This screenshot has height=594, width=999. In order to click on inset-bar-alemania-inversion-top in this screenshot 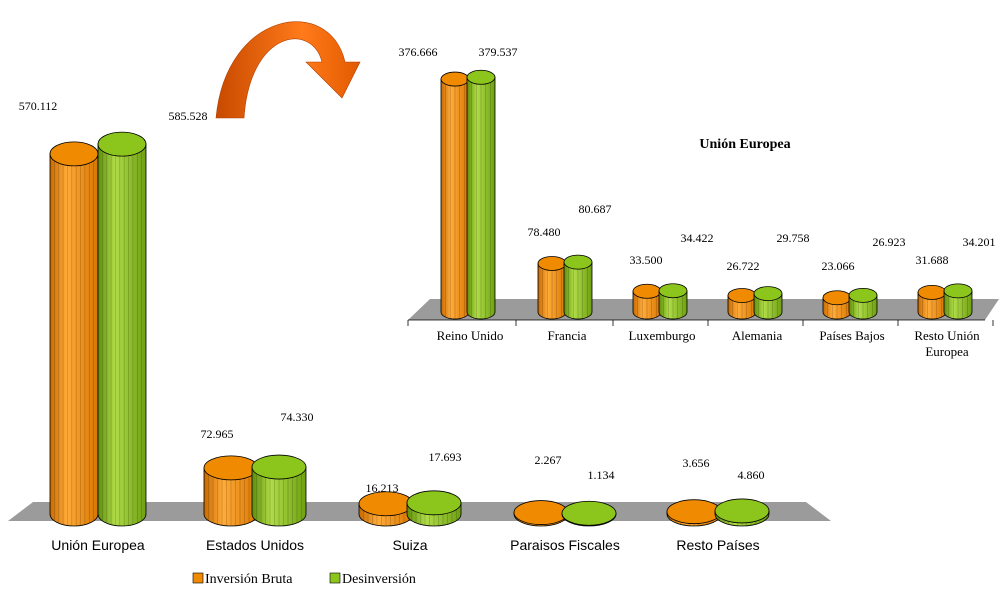, I will do `click(742, 295)`.